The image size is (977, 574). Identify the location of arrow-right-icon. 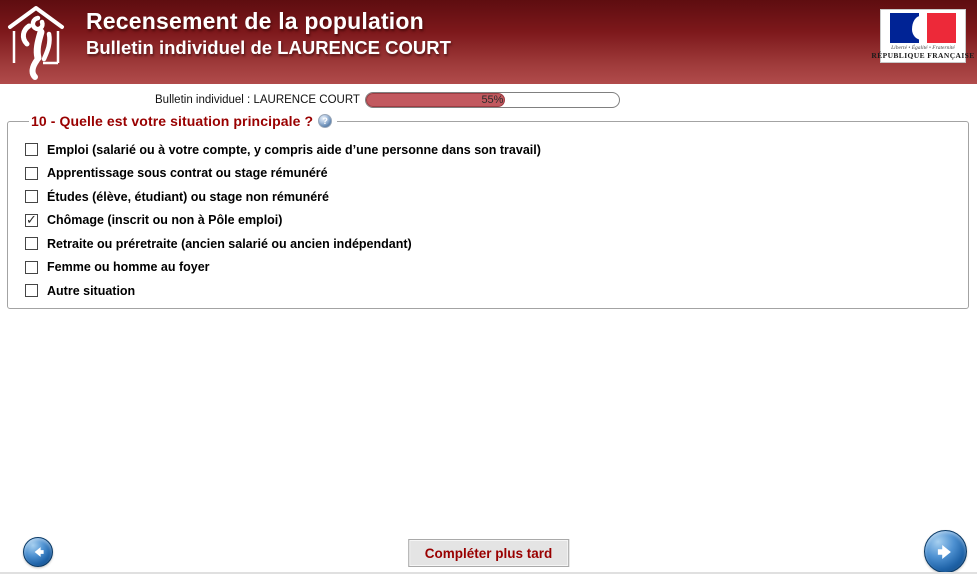
(944, 551).